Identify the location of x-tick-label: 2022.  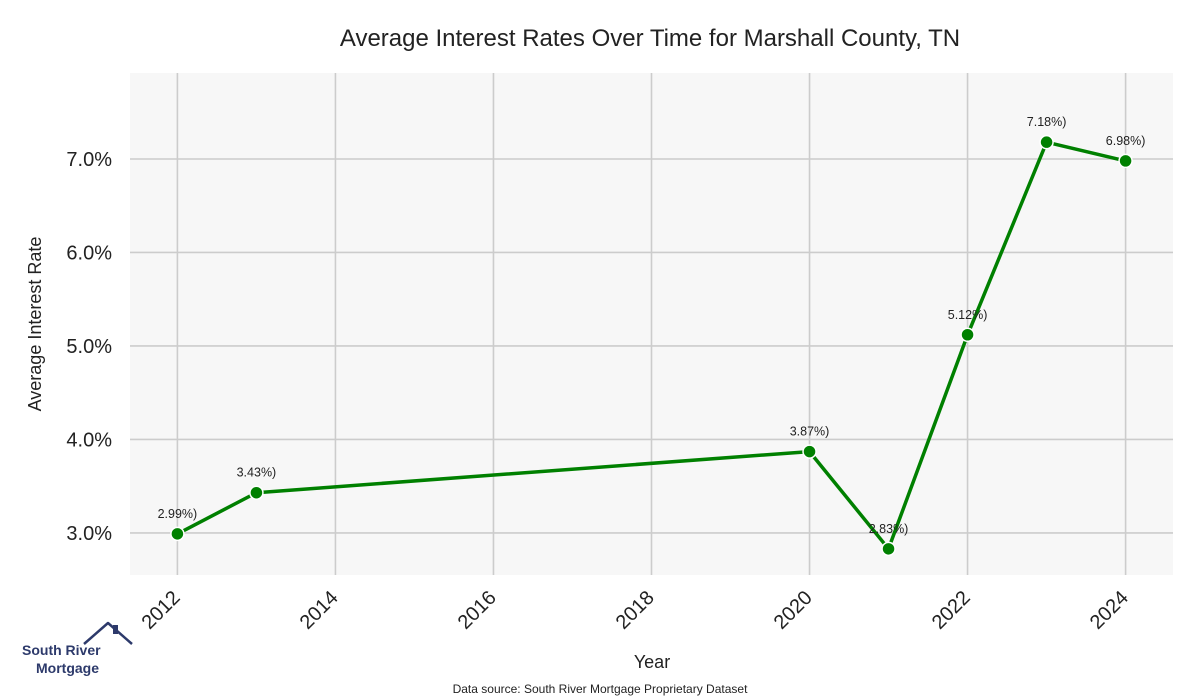
(951, 610).